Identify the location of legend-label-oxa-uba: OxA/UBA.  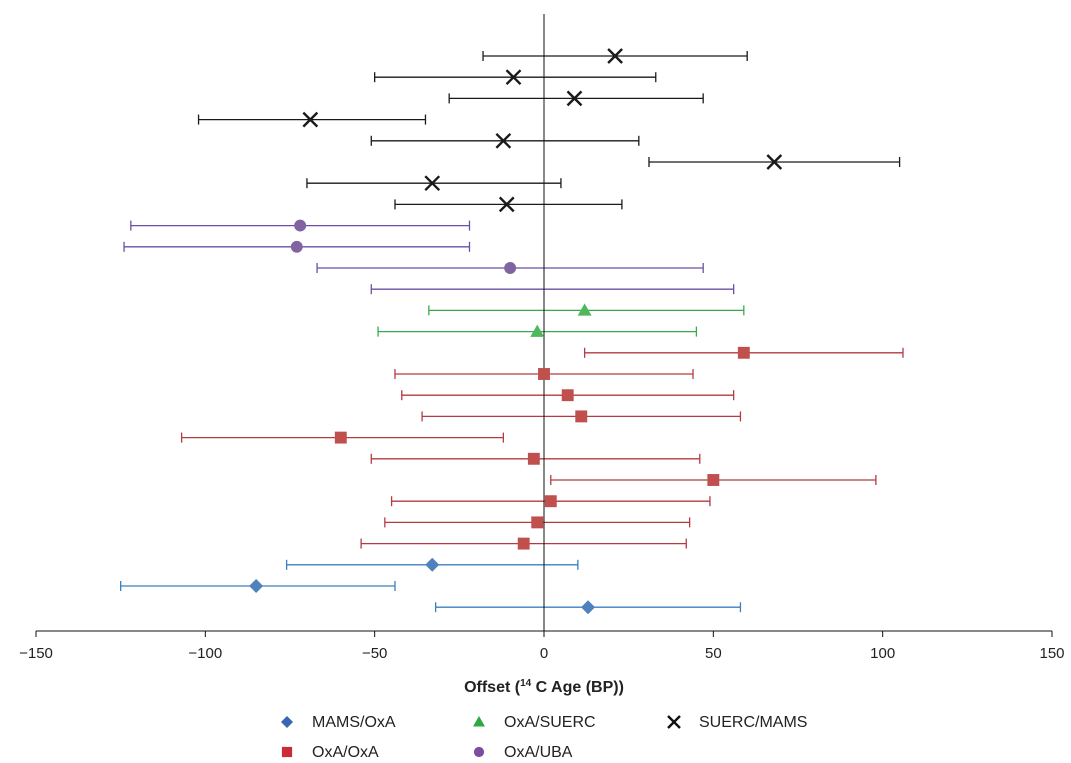
(538, 752).